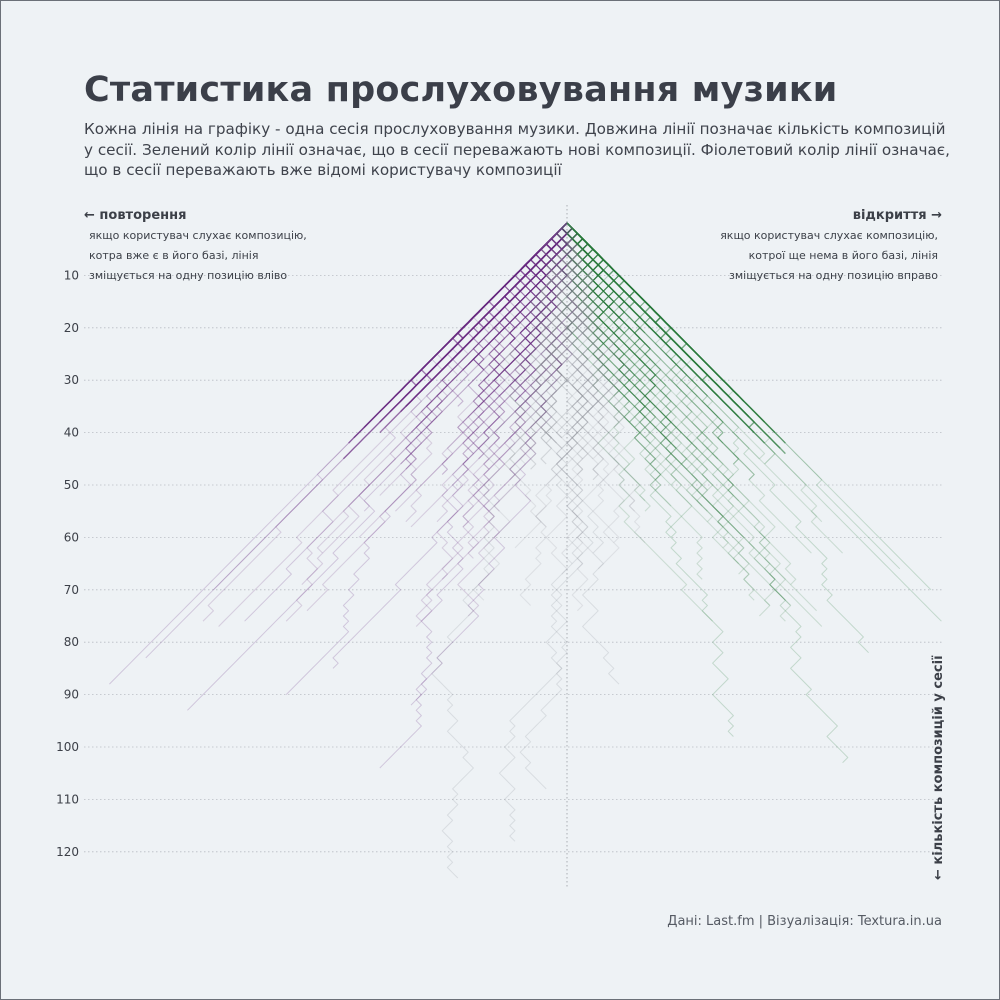 The width and height of the screenshot is (1000, 1000). What do you see at coordinates (71, 328) in the screenshot?
I see `y-tick-label: 20` at bounding box center [71, 328].